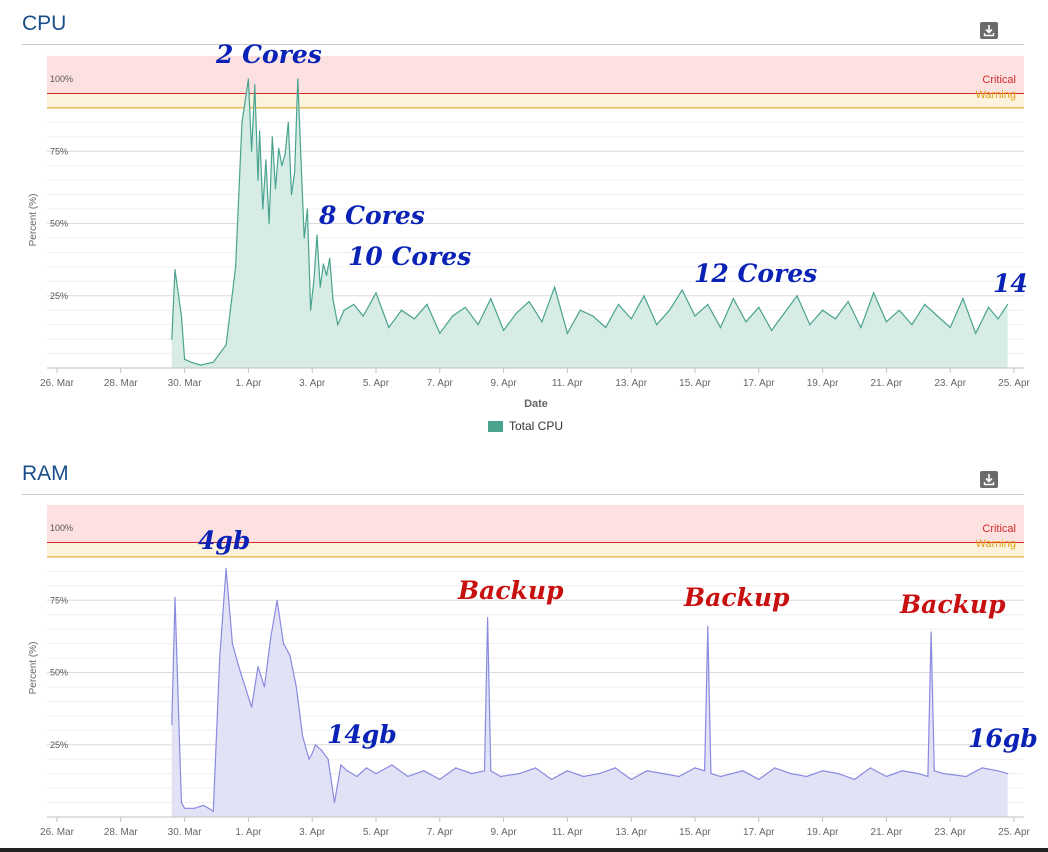 This screenshot has height=852, width=1048. What do you see at coordinates (59, 151) in the screenshot?
I see `cpu-y-tick-label: 75%` at bounding box center [59, 151].